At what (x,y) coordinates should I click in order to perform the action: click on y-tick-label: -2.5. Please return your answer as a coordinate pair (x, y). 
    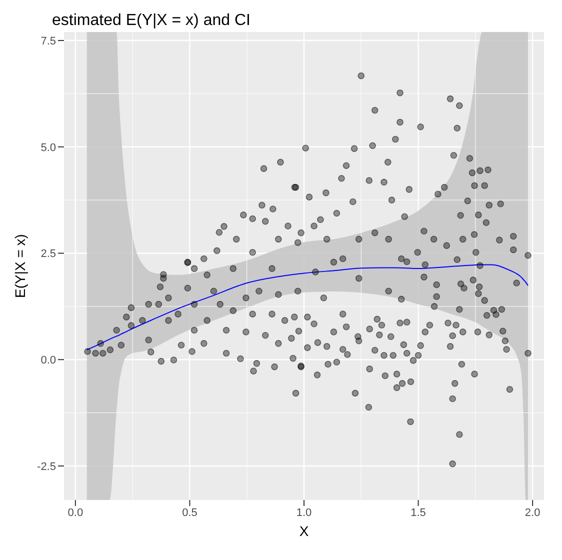
    Looking at the image, I should click on (46, 466).